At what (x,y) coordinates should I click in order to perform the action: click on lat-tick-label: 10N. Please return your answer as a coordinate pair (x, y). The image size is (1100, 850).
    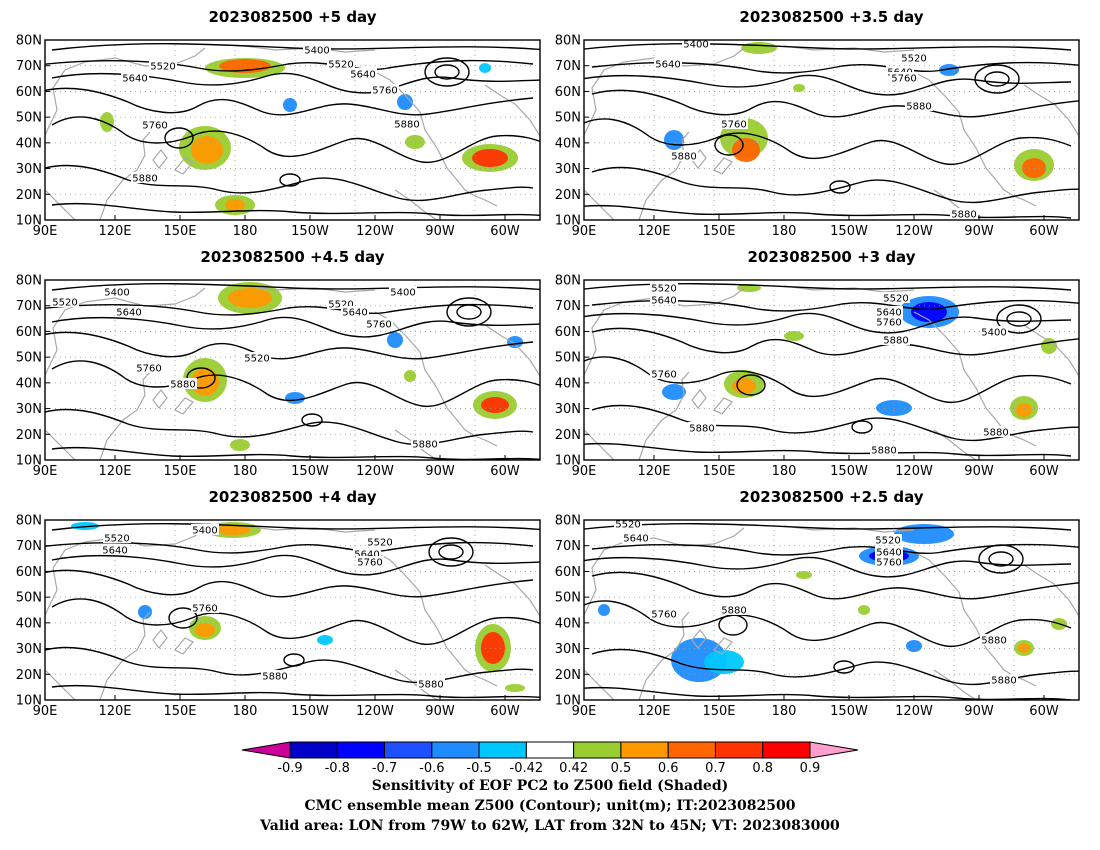
    Looking at the image, I should click on (29, 461).